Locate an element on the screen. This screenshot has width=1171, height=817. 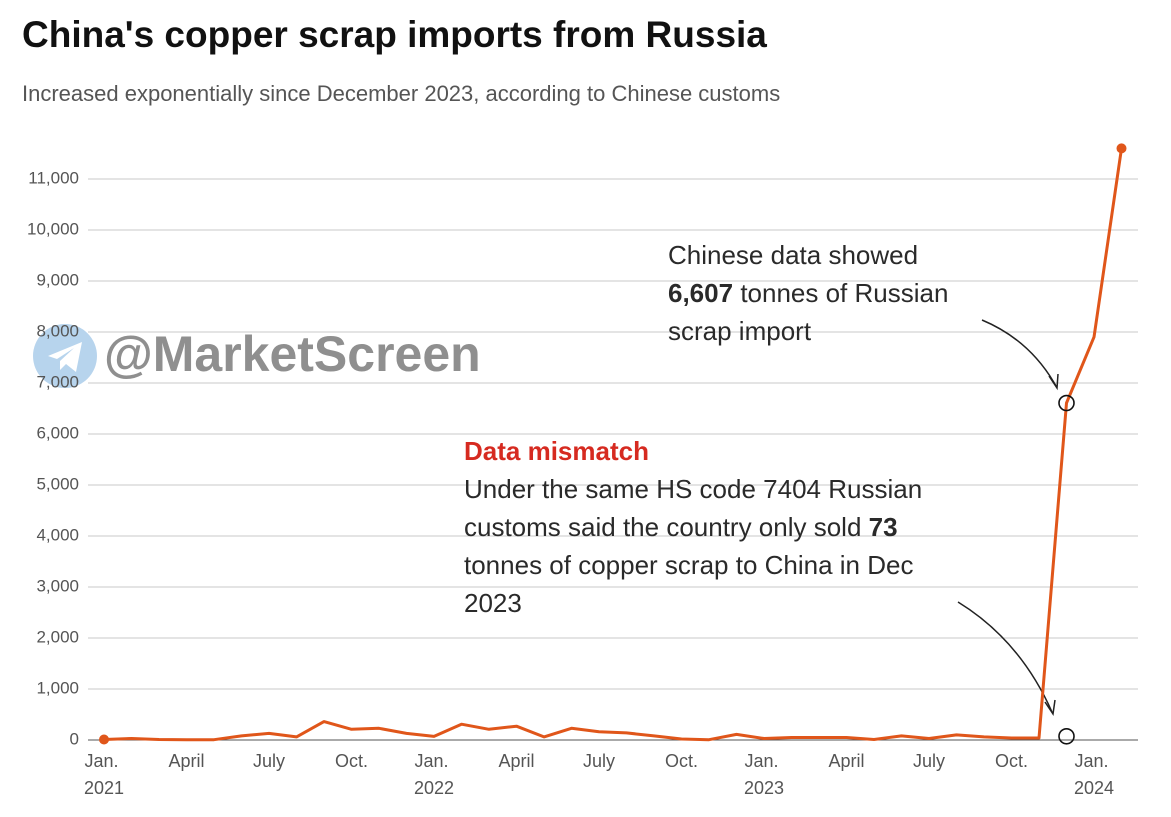
annotation-text: tonnes of Russian scrap import is located at coordinates (808, 312).